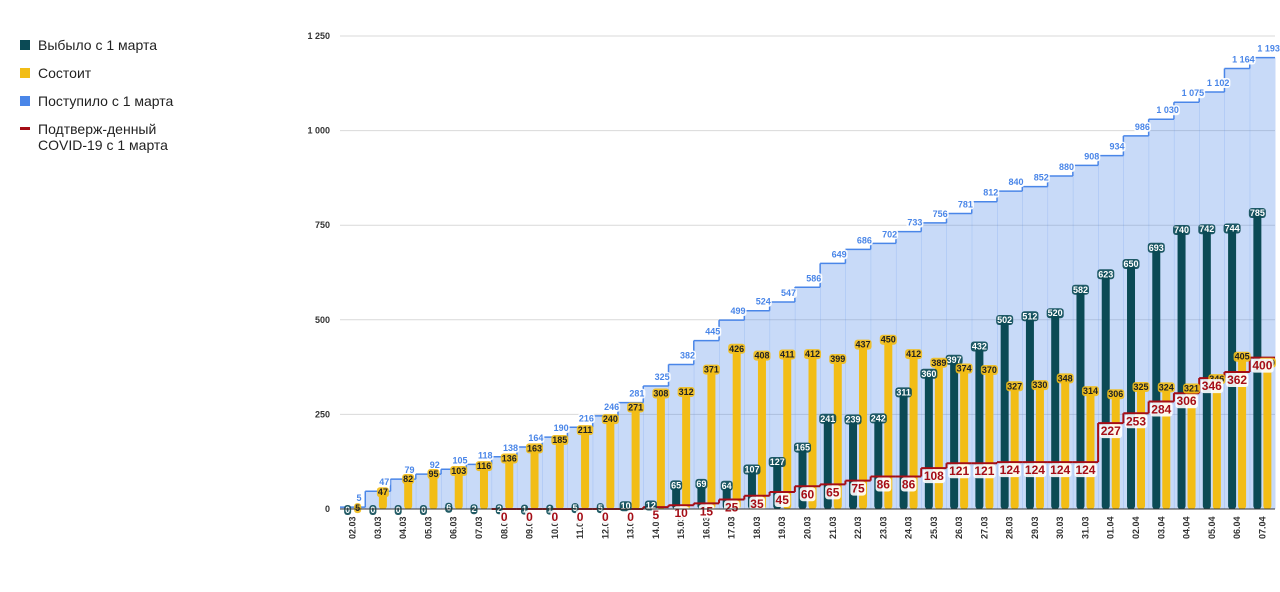 The height and width of the screenshot is (592, 1280). Describe the element at coordinates (1060, 527) in the screenshot. I see `x-tick-label: 30.03` at that location.